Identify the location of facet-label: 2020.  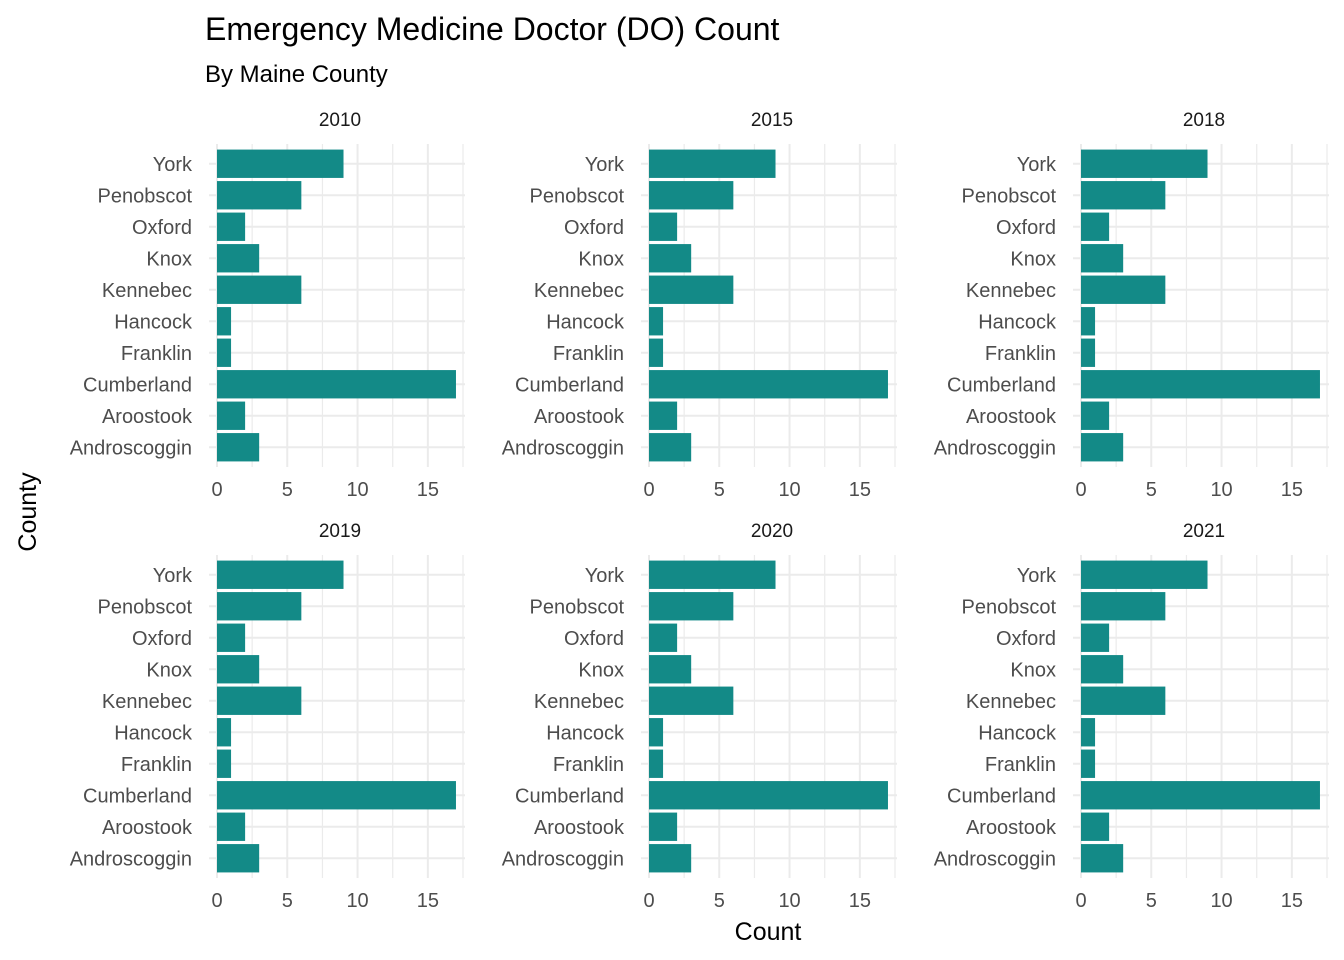
(772, 531).